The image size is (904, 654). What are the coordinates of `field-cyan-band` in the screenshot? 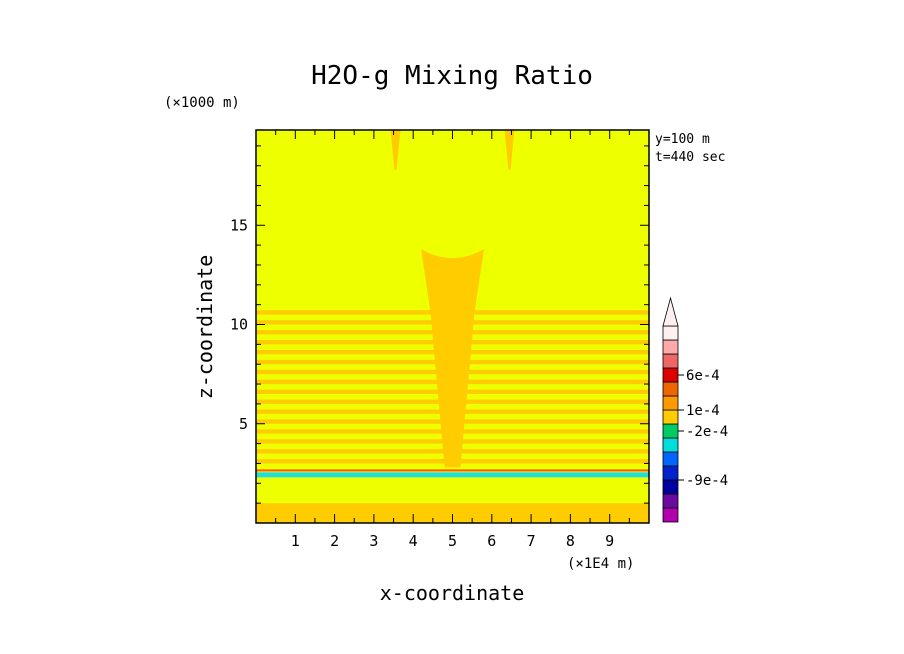 It's located at (452, 475).